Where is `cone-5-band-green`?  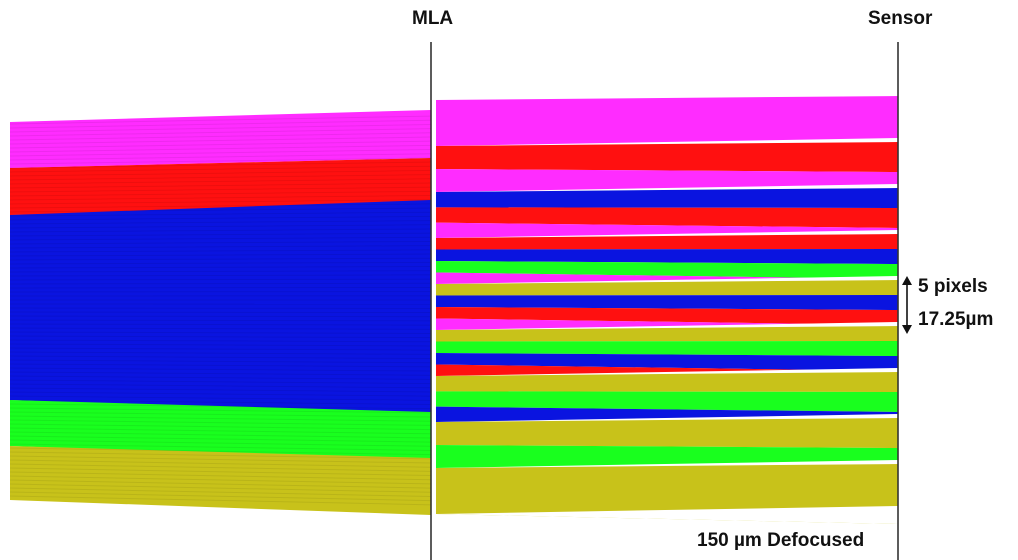 cone-5-band-green is located at coordinates (667, 348).